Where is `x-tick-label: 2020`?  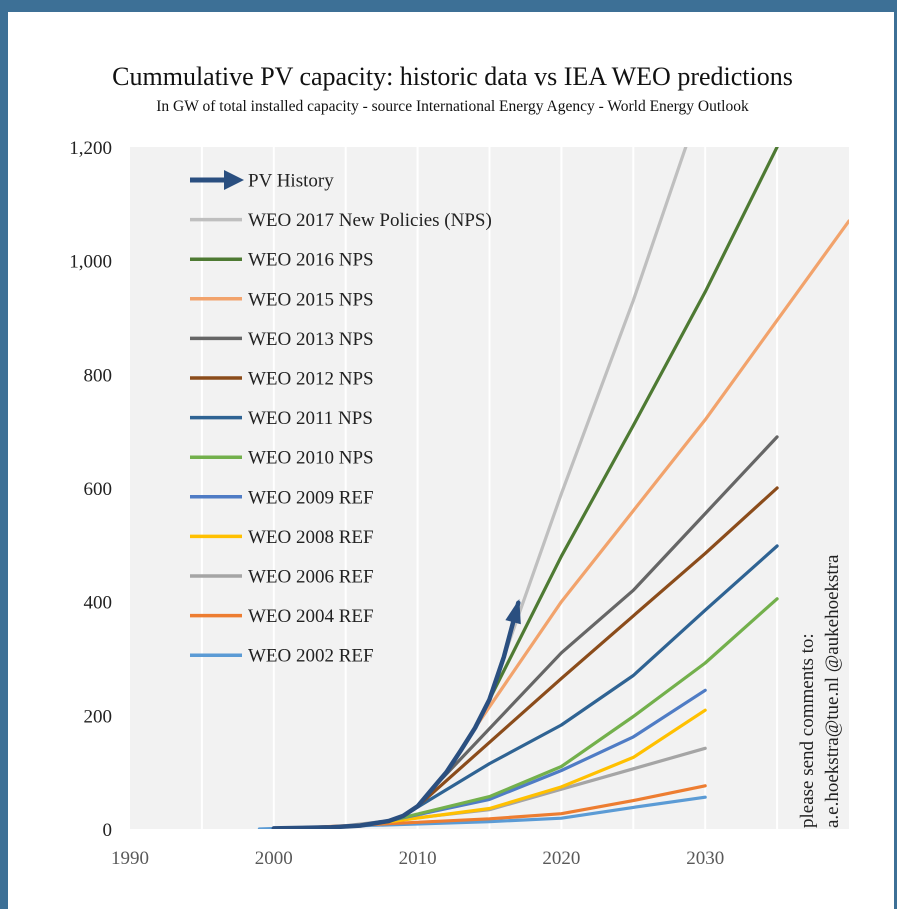 x-tick-label: 2020 is located at coordinates (561, 858).